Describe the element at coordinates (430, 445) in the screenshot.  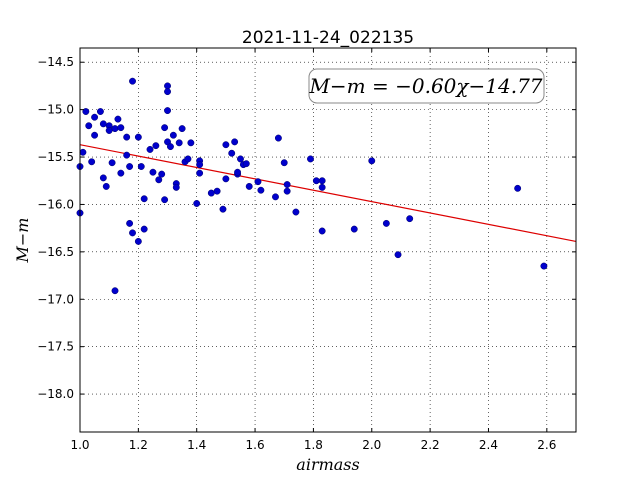
I see `x-tick-label: 2.2` at that location.